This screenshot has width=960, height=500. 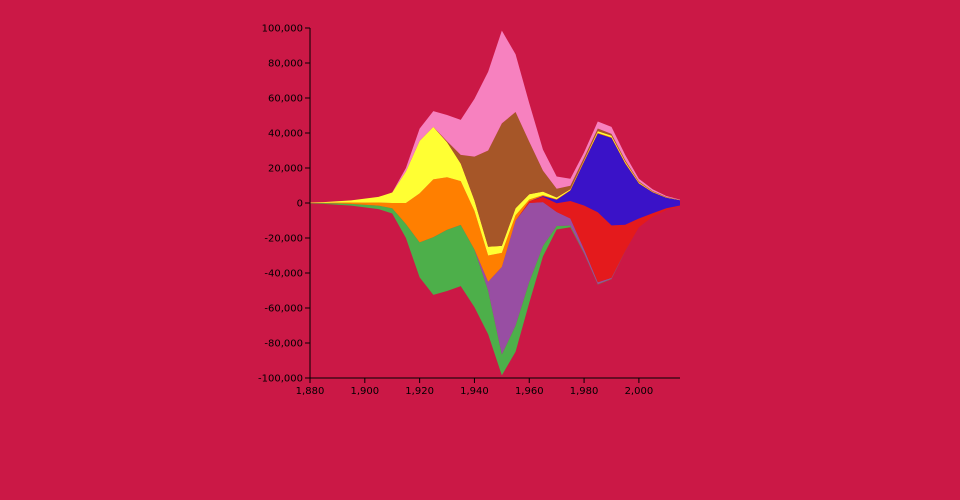 What do you see at coordinates (639, 391) in the screenshot?
I see `x-tick-label: 2,000` at bounding box center [639, 391].